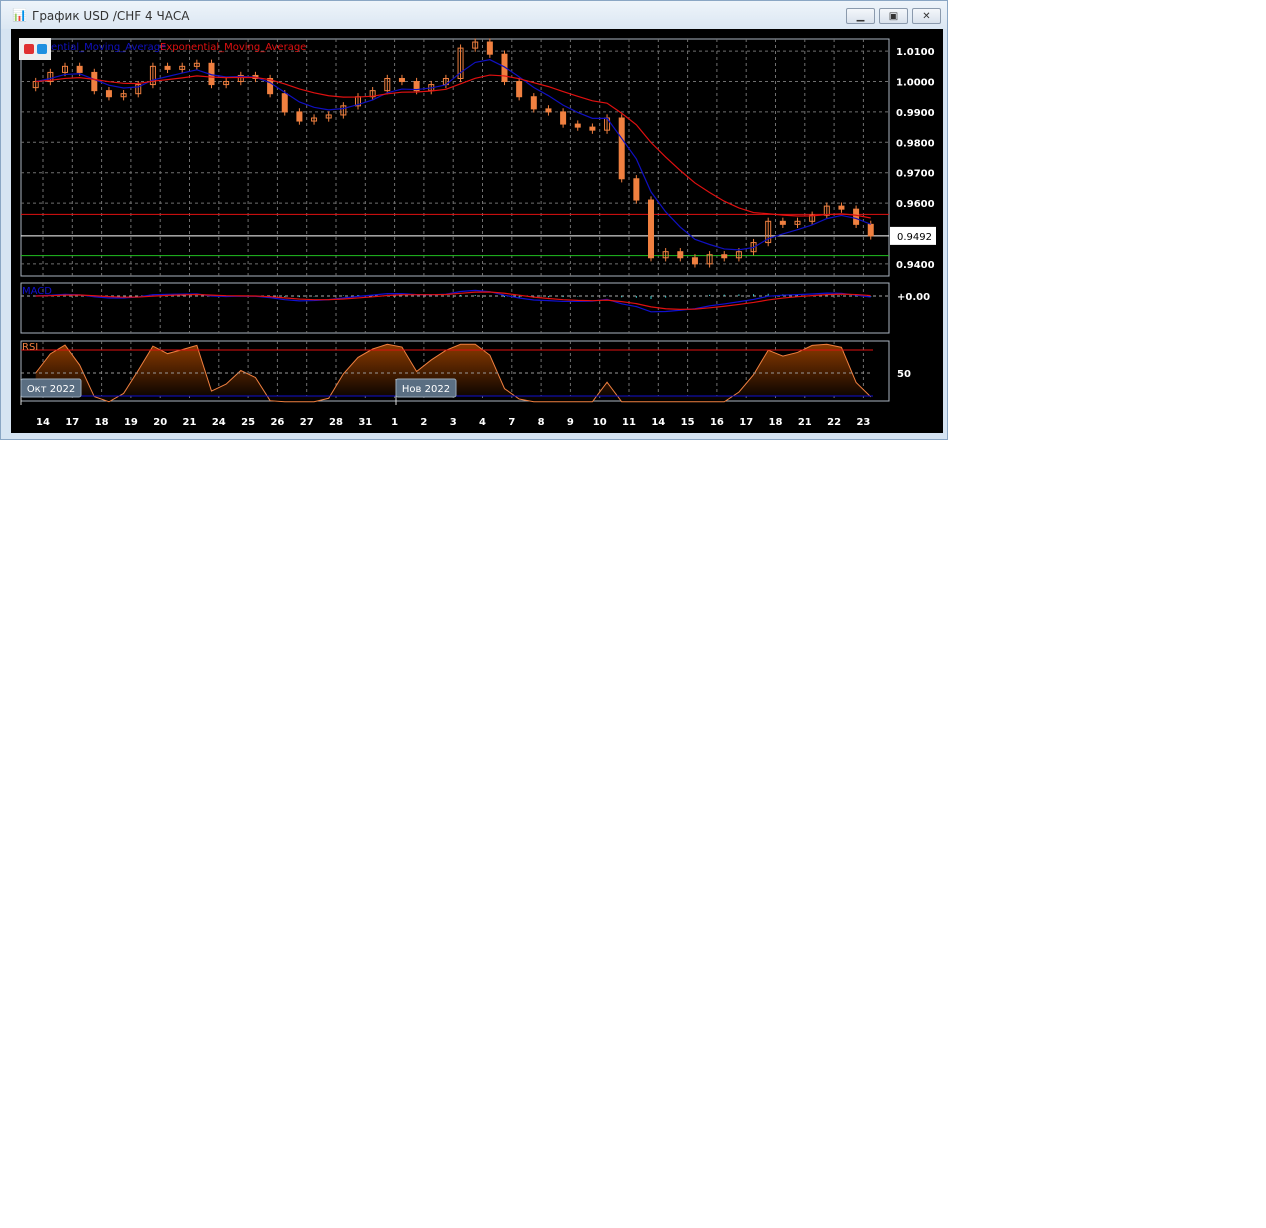 This screenshot has width=1266, height=1228. I want to click on x-tick-label: 16, so click(717, 422).